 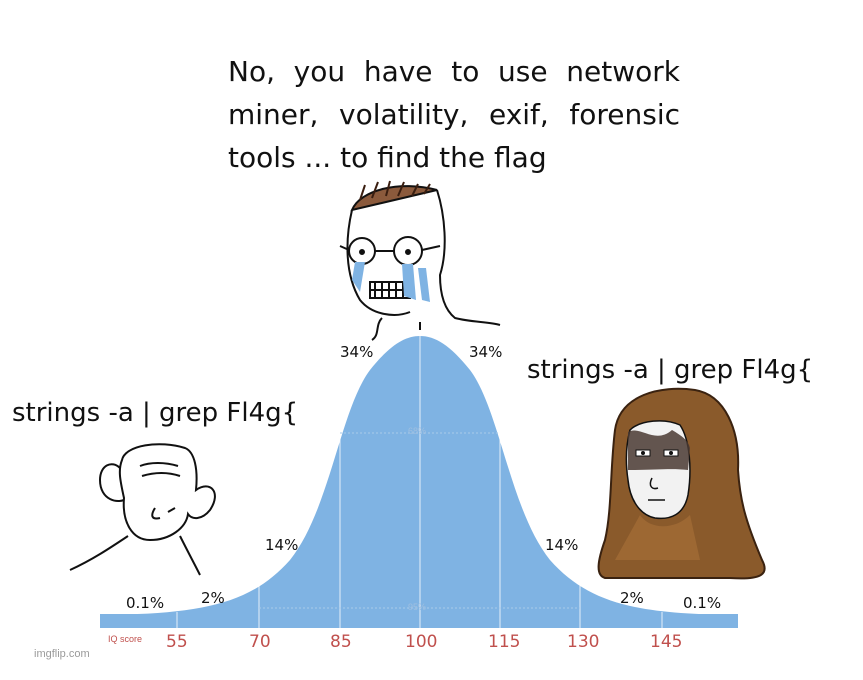 What do you see at coordinates (357, 352) in the screenshot?
I see `pct-left-center: 34%` at bounding box center [357, 352].